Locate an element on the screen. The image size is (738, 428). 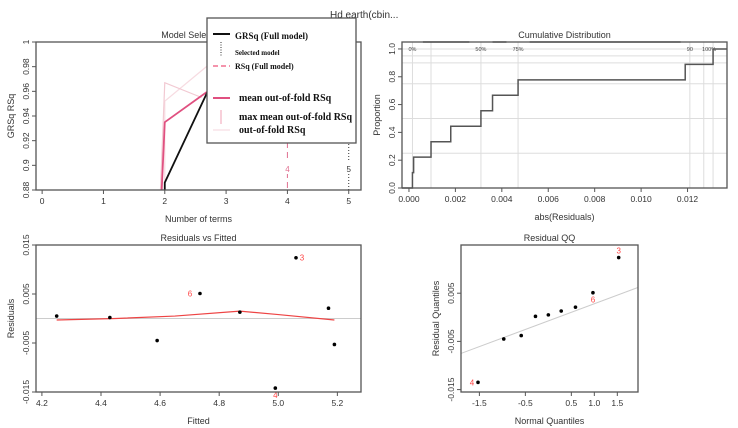
point-label: 6 is located at coordinates (190, 294).